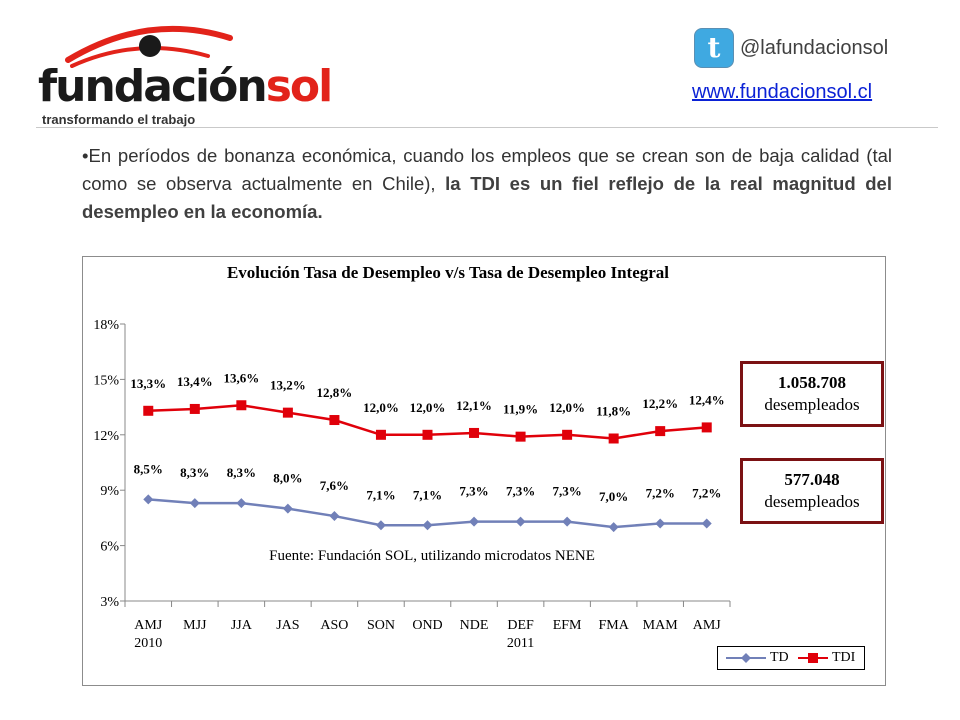 The width and height of the screenshot is (960, 720). I want to click on data-label-tdi: 12,8%, so click(335, 392).